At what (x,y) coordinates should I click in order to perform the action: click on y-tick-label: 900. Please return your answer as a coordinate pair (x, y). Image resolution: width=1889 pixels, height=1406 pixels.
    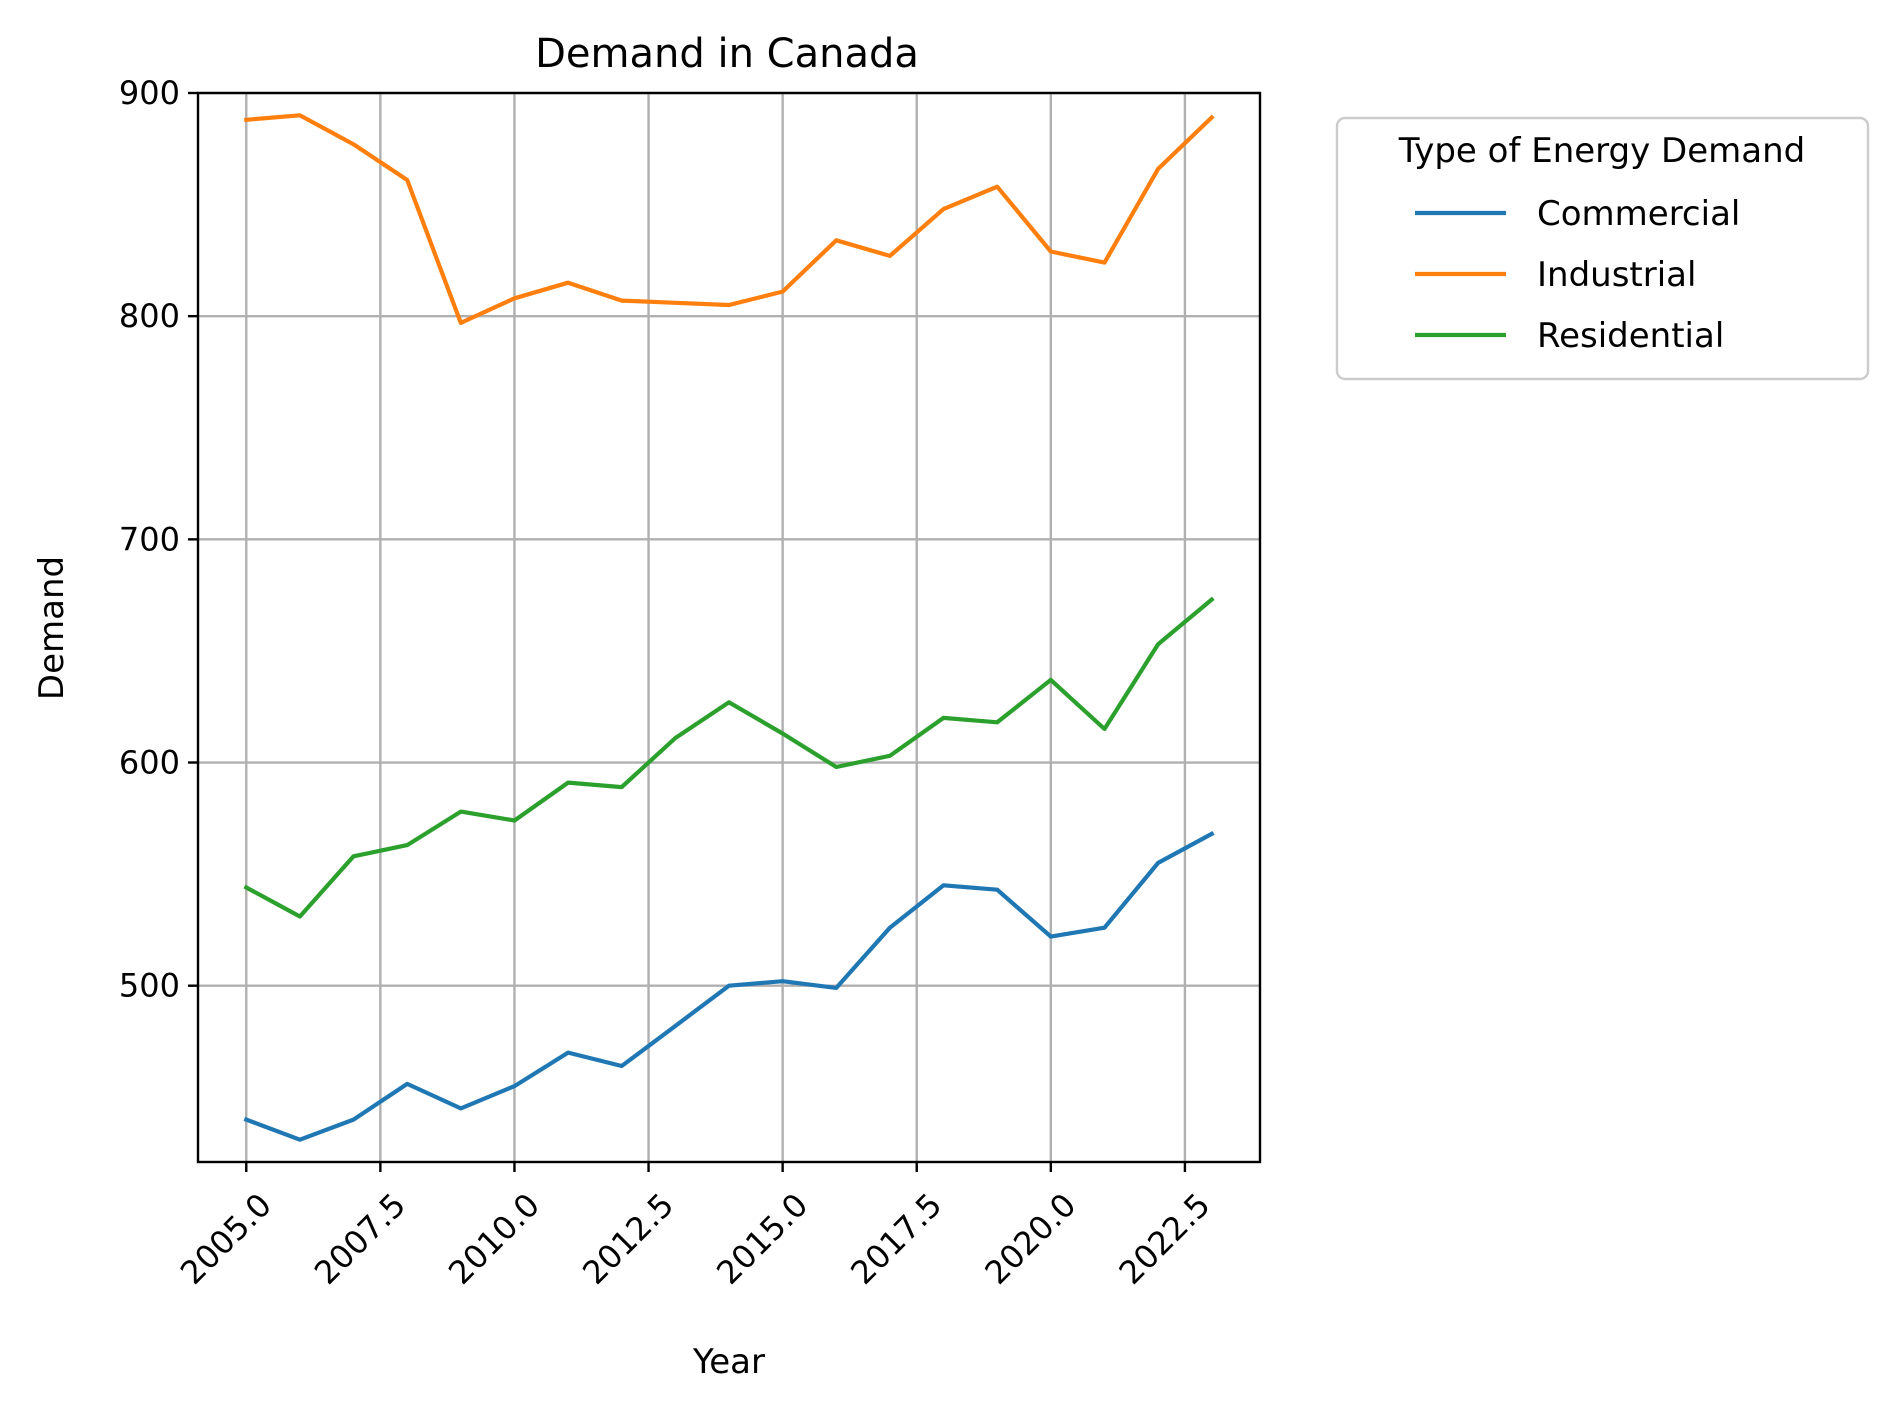
    Looking at the image, I should click on (149, 93).